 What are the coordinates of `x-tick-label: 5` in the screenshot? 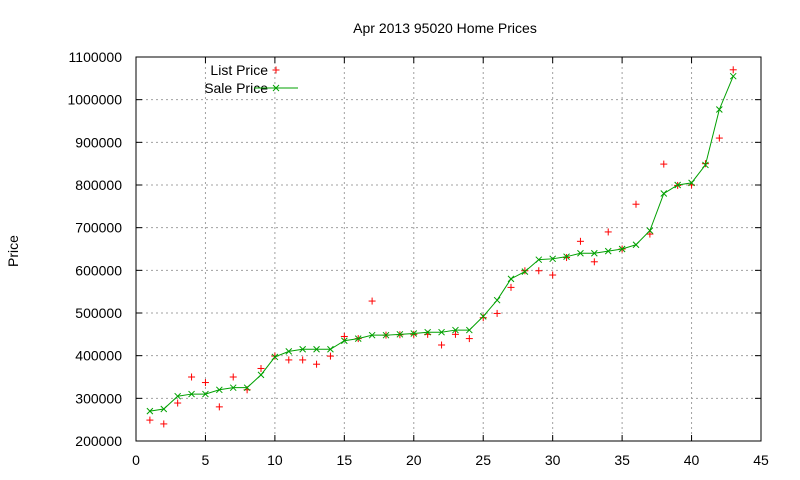 It's located at (206, 460).